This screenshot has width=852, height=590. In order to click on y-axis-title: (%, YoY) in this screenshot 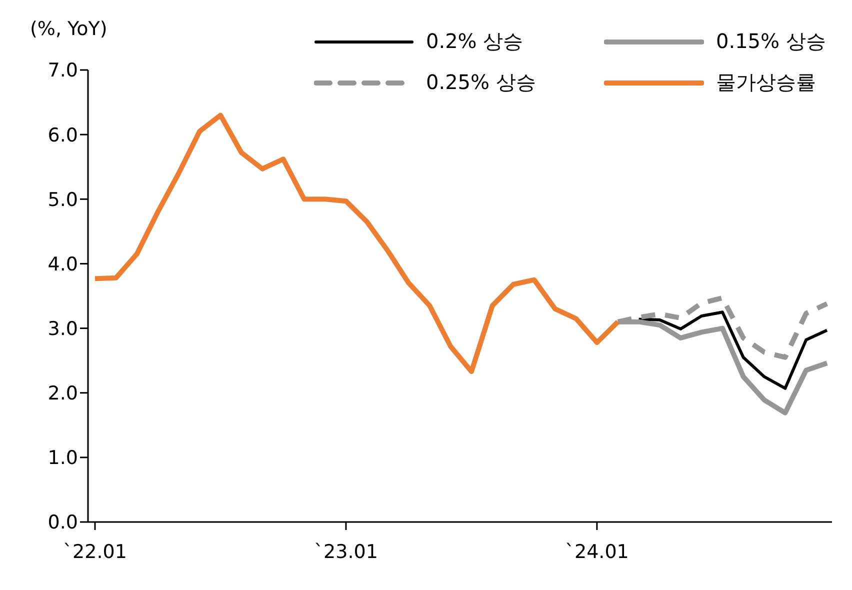, I will do `click(69, 29)`.